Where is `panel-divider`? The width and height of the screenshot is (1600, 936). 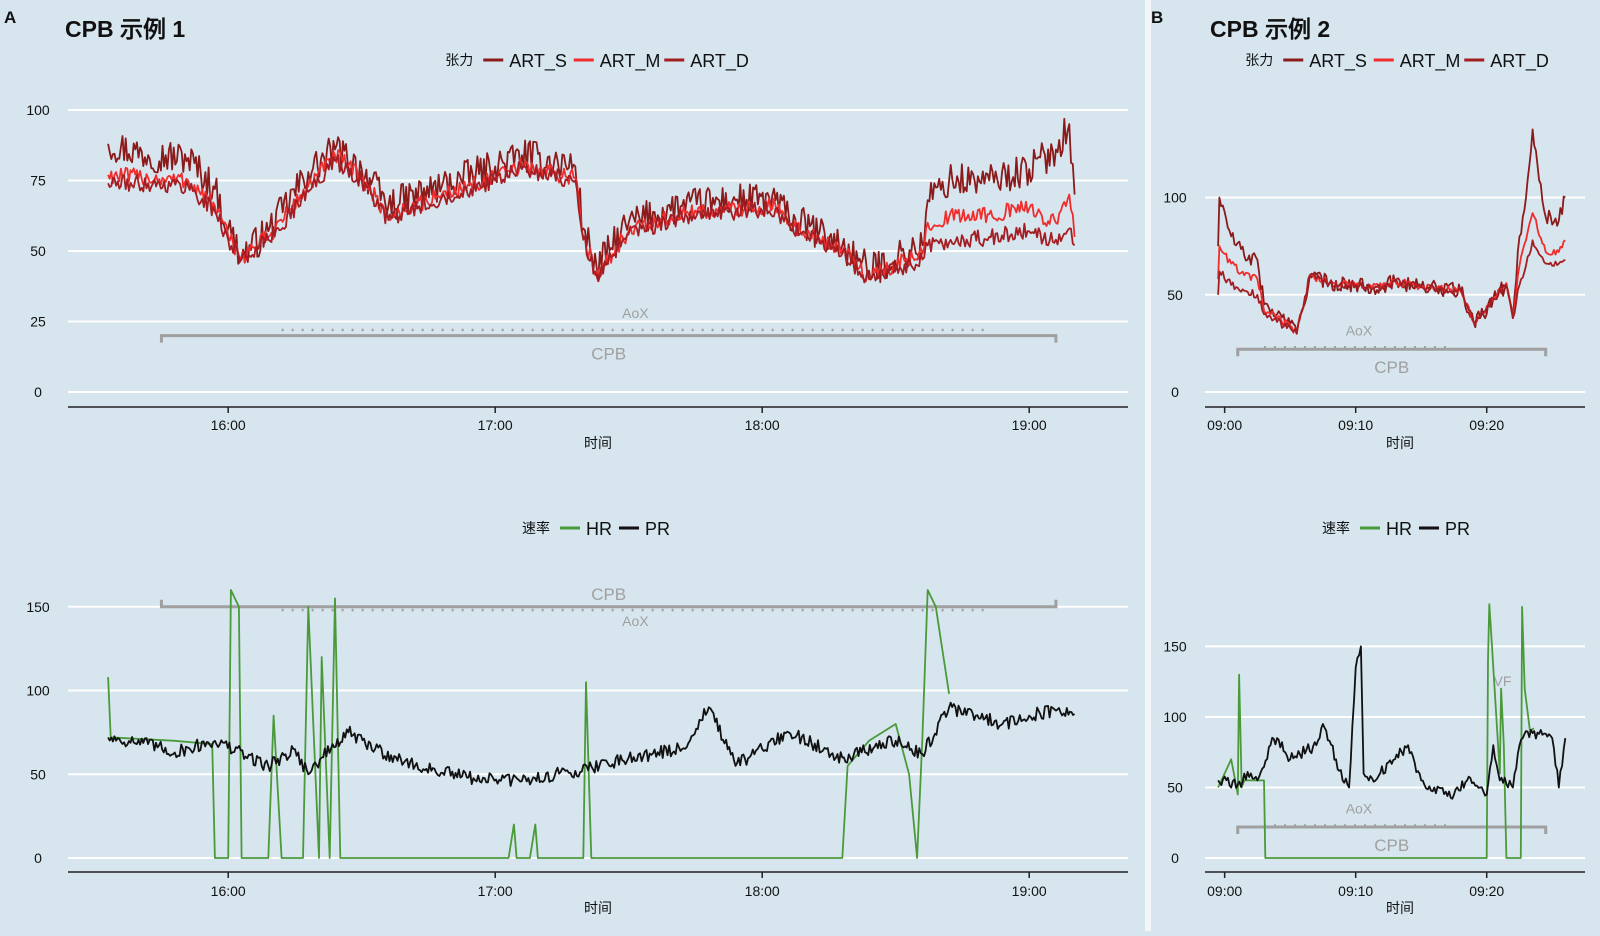 panel-divider is located at coordinates (1148, 465).